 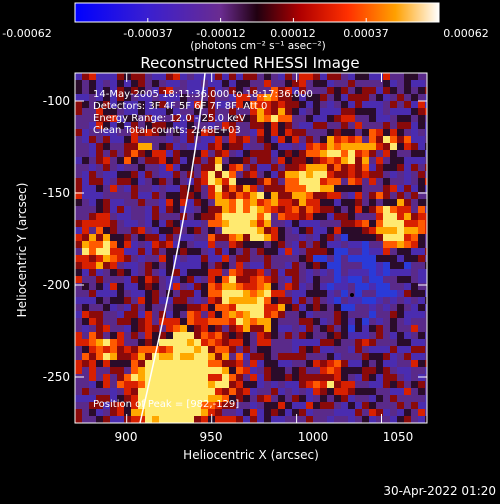 What do you see at coordinates (251, 455) in the screenshot?
I see `x-axis-label: Heliocentric X (arcsec)` at bounding box center [251, 455].